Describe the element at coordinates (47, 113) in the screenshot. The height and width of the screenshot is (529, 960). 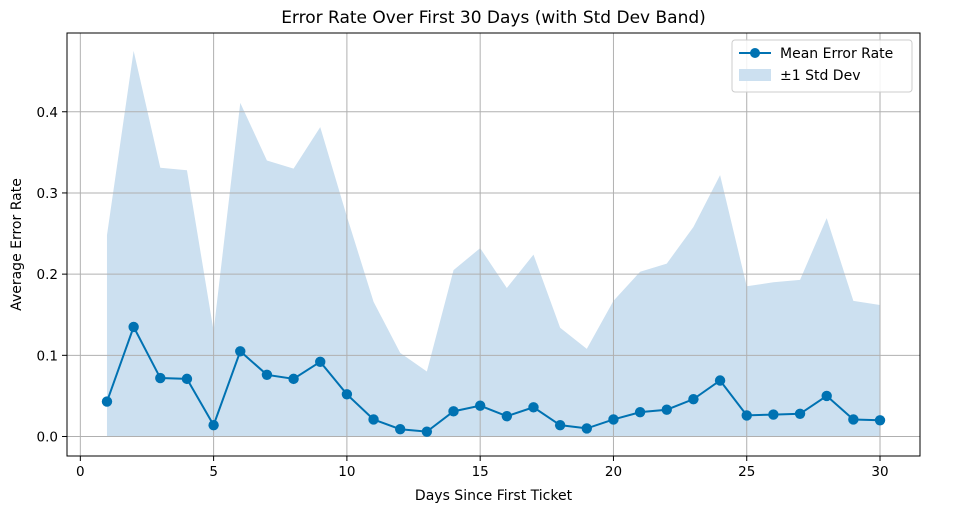
I see `y-tick-label: 0.4` at that location.